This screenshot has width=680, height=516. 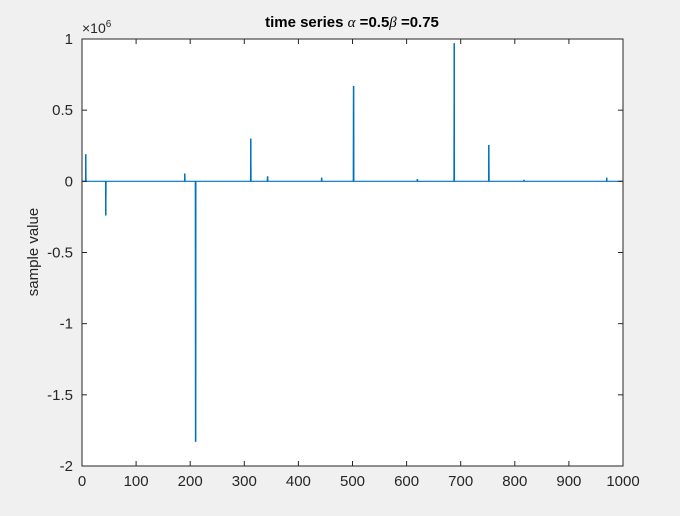 What do you see at coordinates (190, 481) in the screenshot?
I see `x-tick-label: 200` at bounding box center [190, 481].